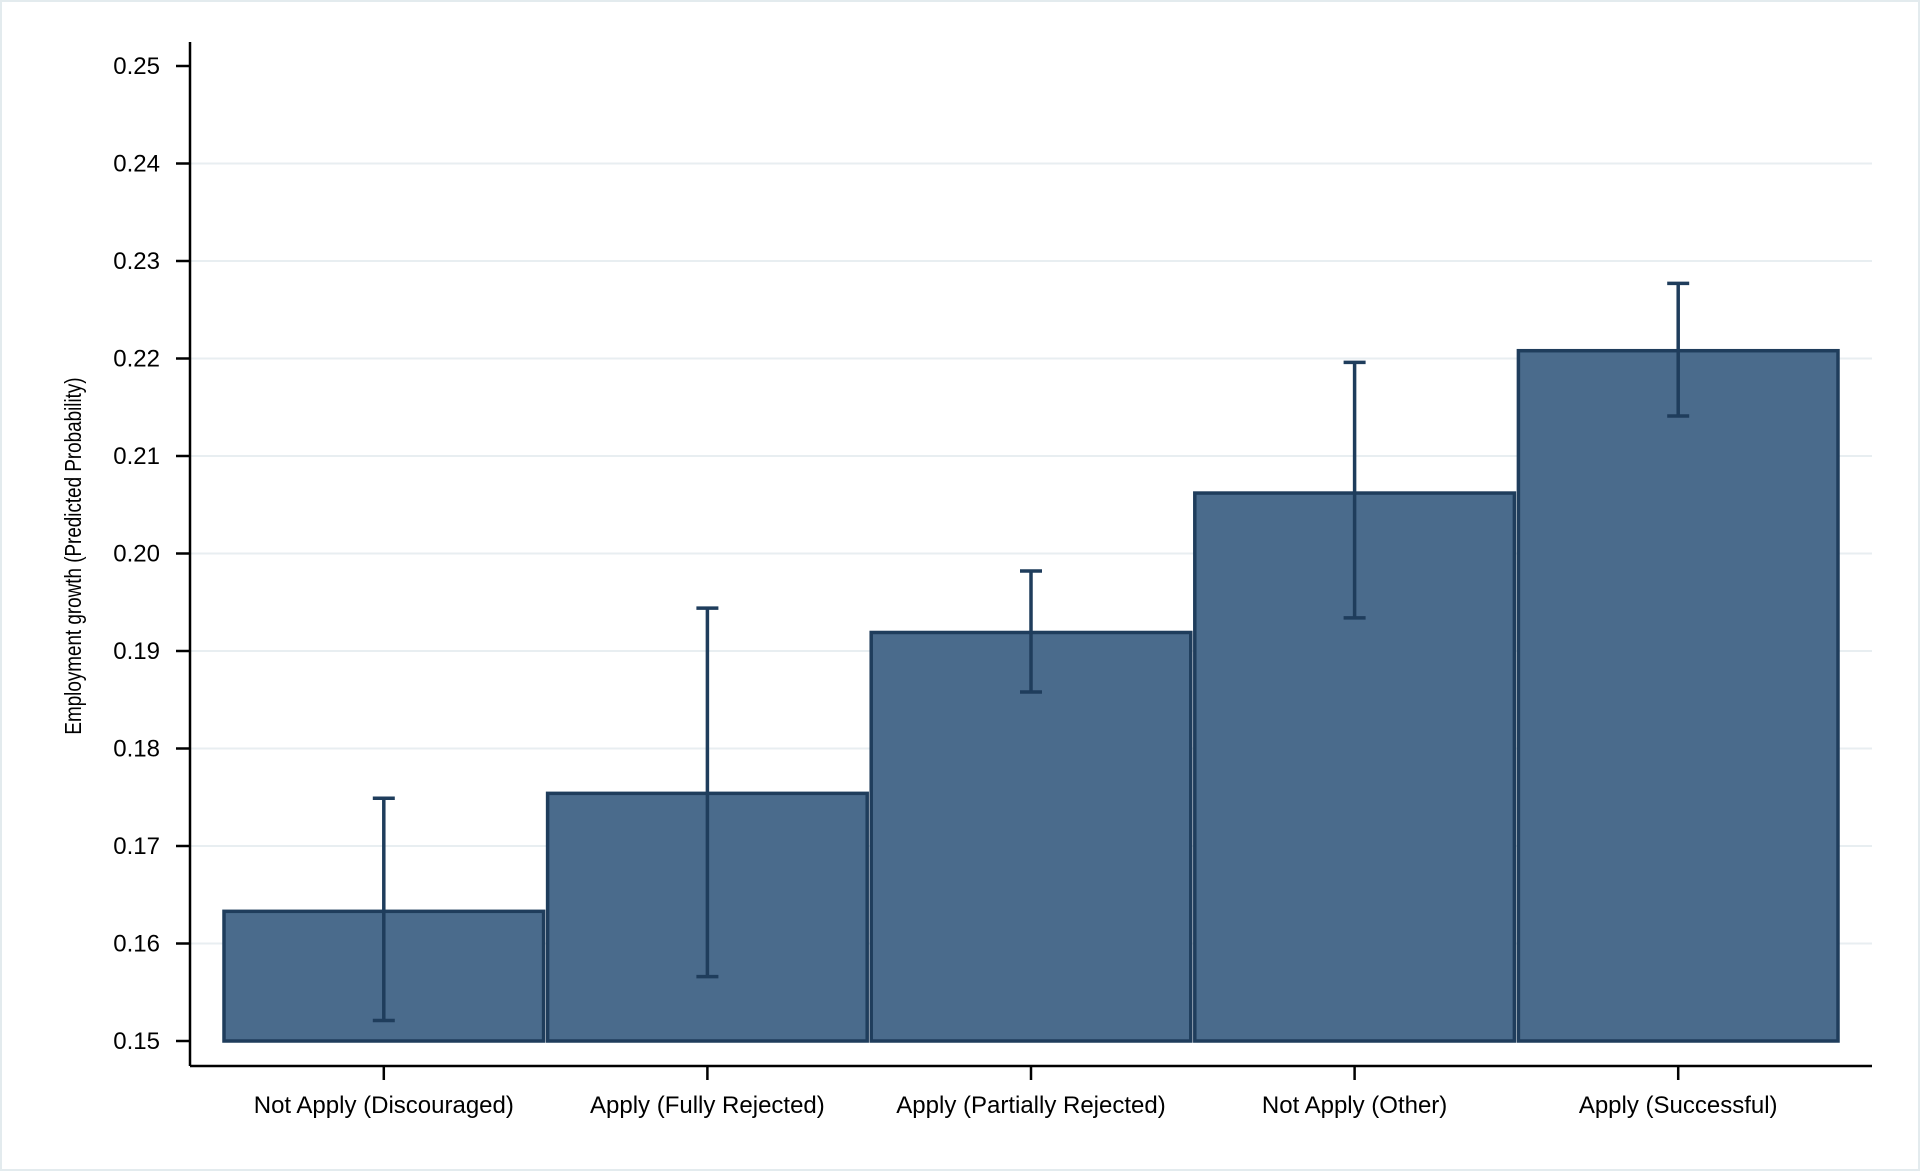 This screenshot has width=1920, height=1171. What do you see at coordinates (136, 944) in the screenshot?
I see `y-tick-label: 0.16` at bounding box center [136, 944].